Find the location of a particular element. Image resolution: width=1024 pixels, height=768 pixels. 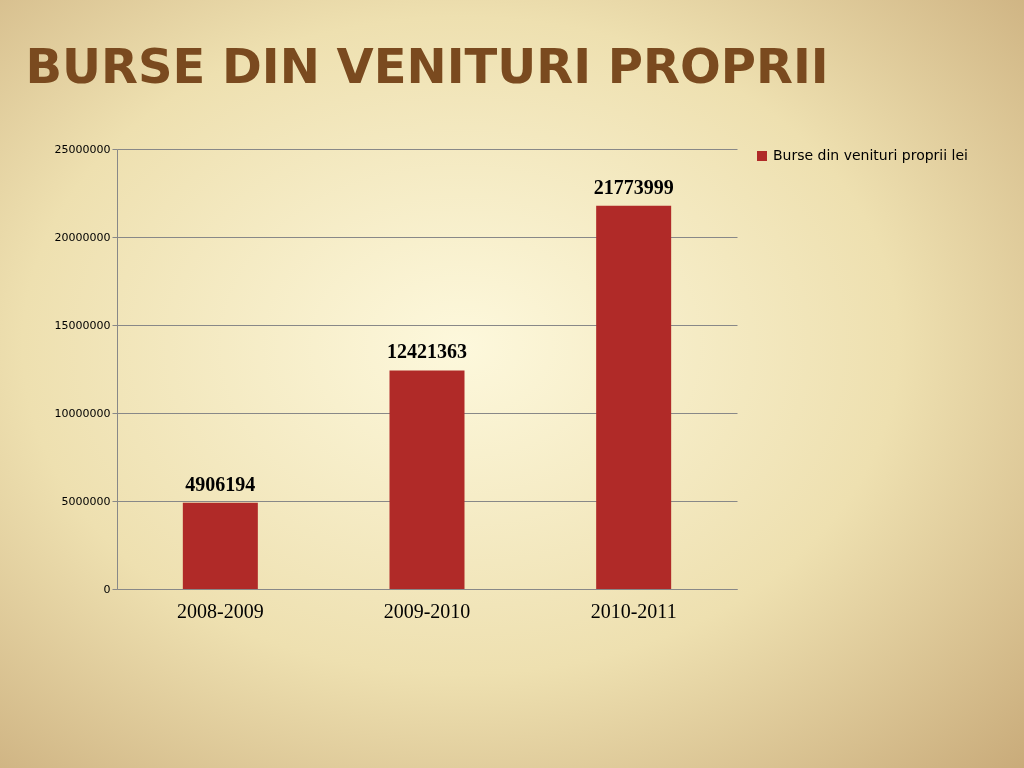

x-tick-label: 2010-2011 is located at coordinates (633, 610).